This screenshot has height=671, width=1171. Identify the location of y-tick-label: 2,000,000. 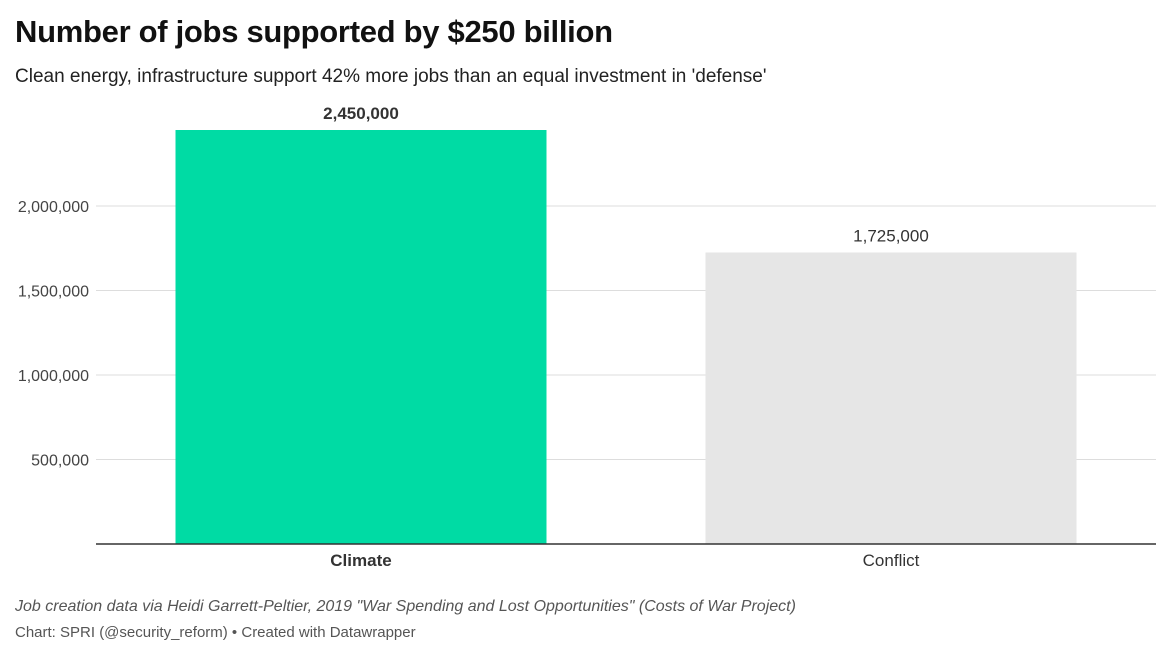
(53, 207).